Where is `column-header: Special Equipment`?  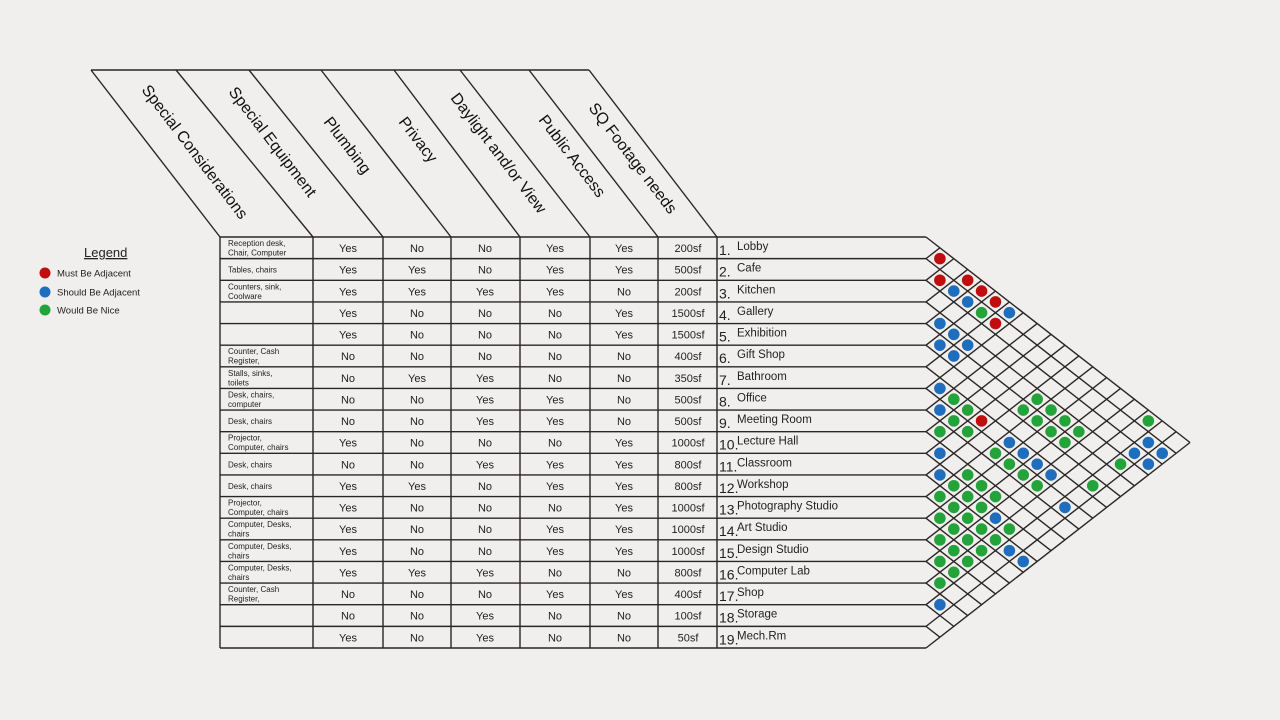 column-header: Special Equipment is located at coordinates (272, 142).